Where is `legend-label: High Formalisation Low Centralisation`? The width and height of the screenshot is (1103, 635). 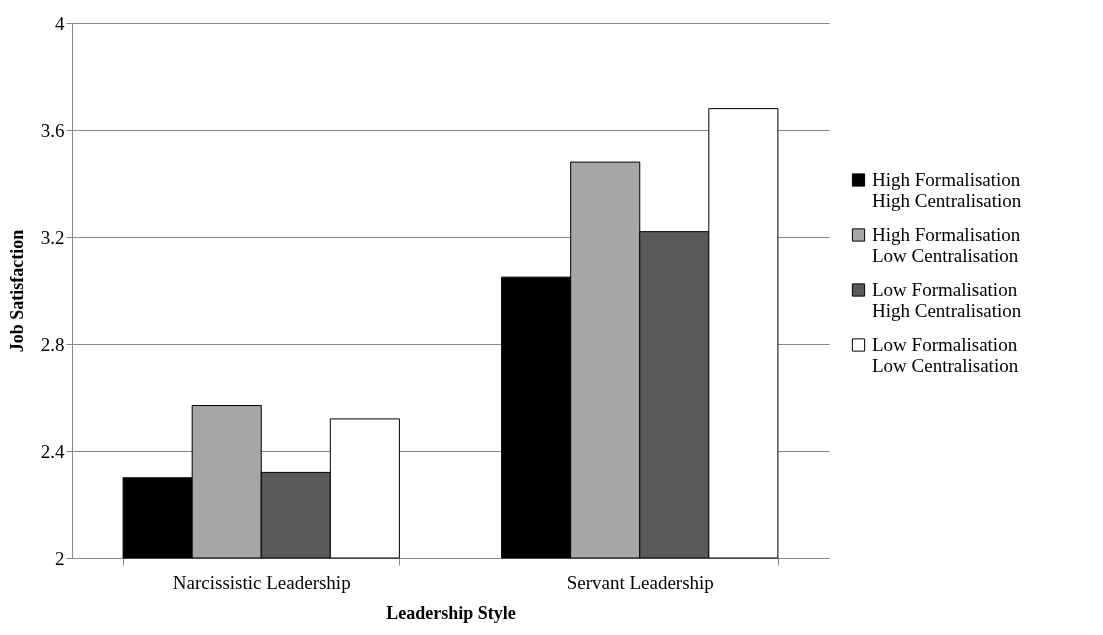 legend-label: High Formalisation Low Centralisation is located at coordinates (946, 245).